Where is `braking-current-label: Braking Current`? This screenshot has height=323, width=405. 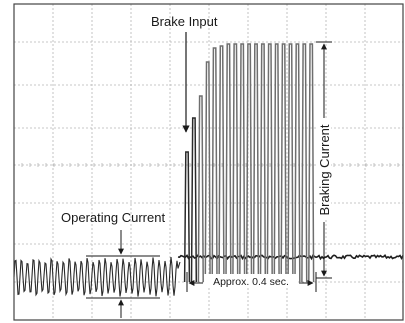 braking-current-label: Braking Current is located at coordinates (324, 169).